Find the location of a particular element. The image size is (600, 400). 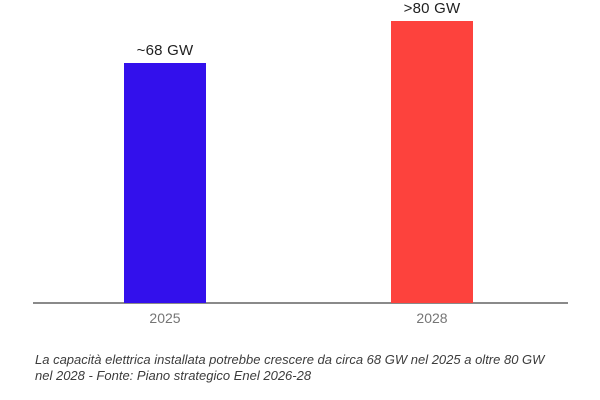

bar-value-label: >80 GW is located at coordinates (432, 8).